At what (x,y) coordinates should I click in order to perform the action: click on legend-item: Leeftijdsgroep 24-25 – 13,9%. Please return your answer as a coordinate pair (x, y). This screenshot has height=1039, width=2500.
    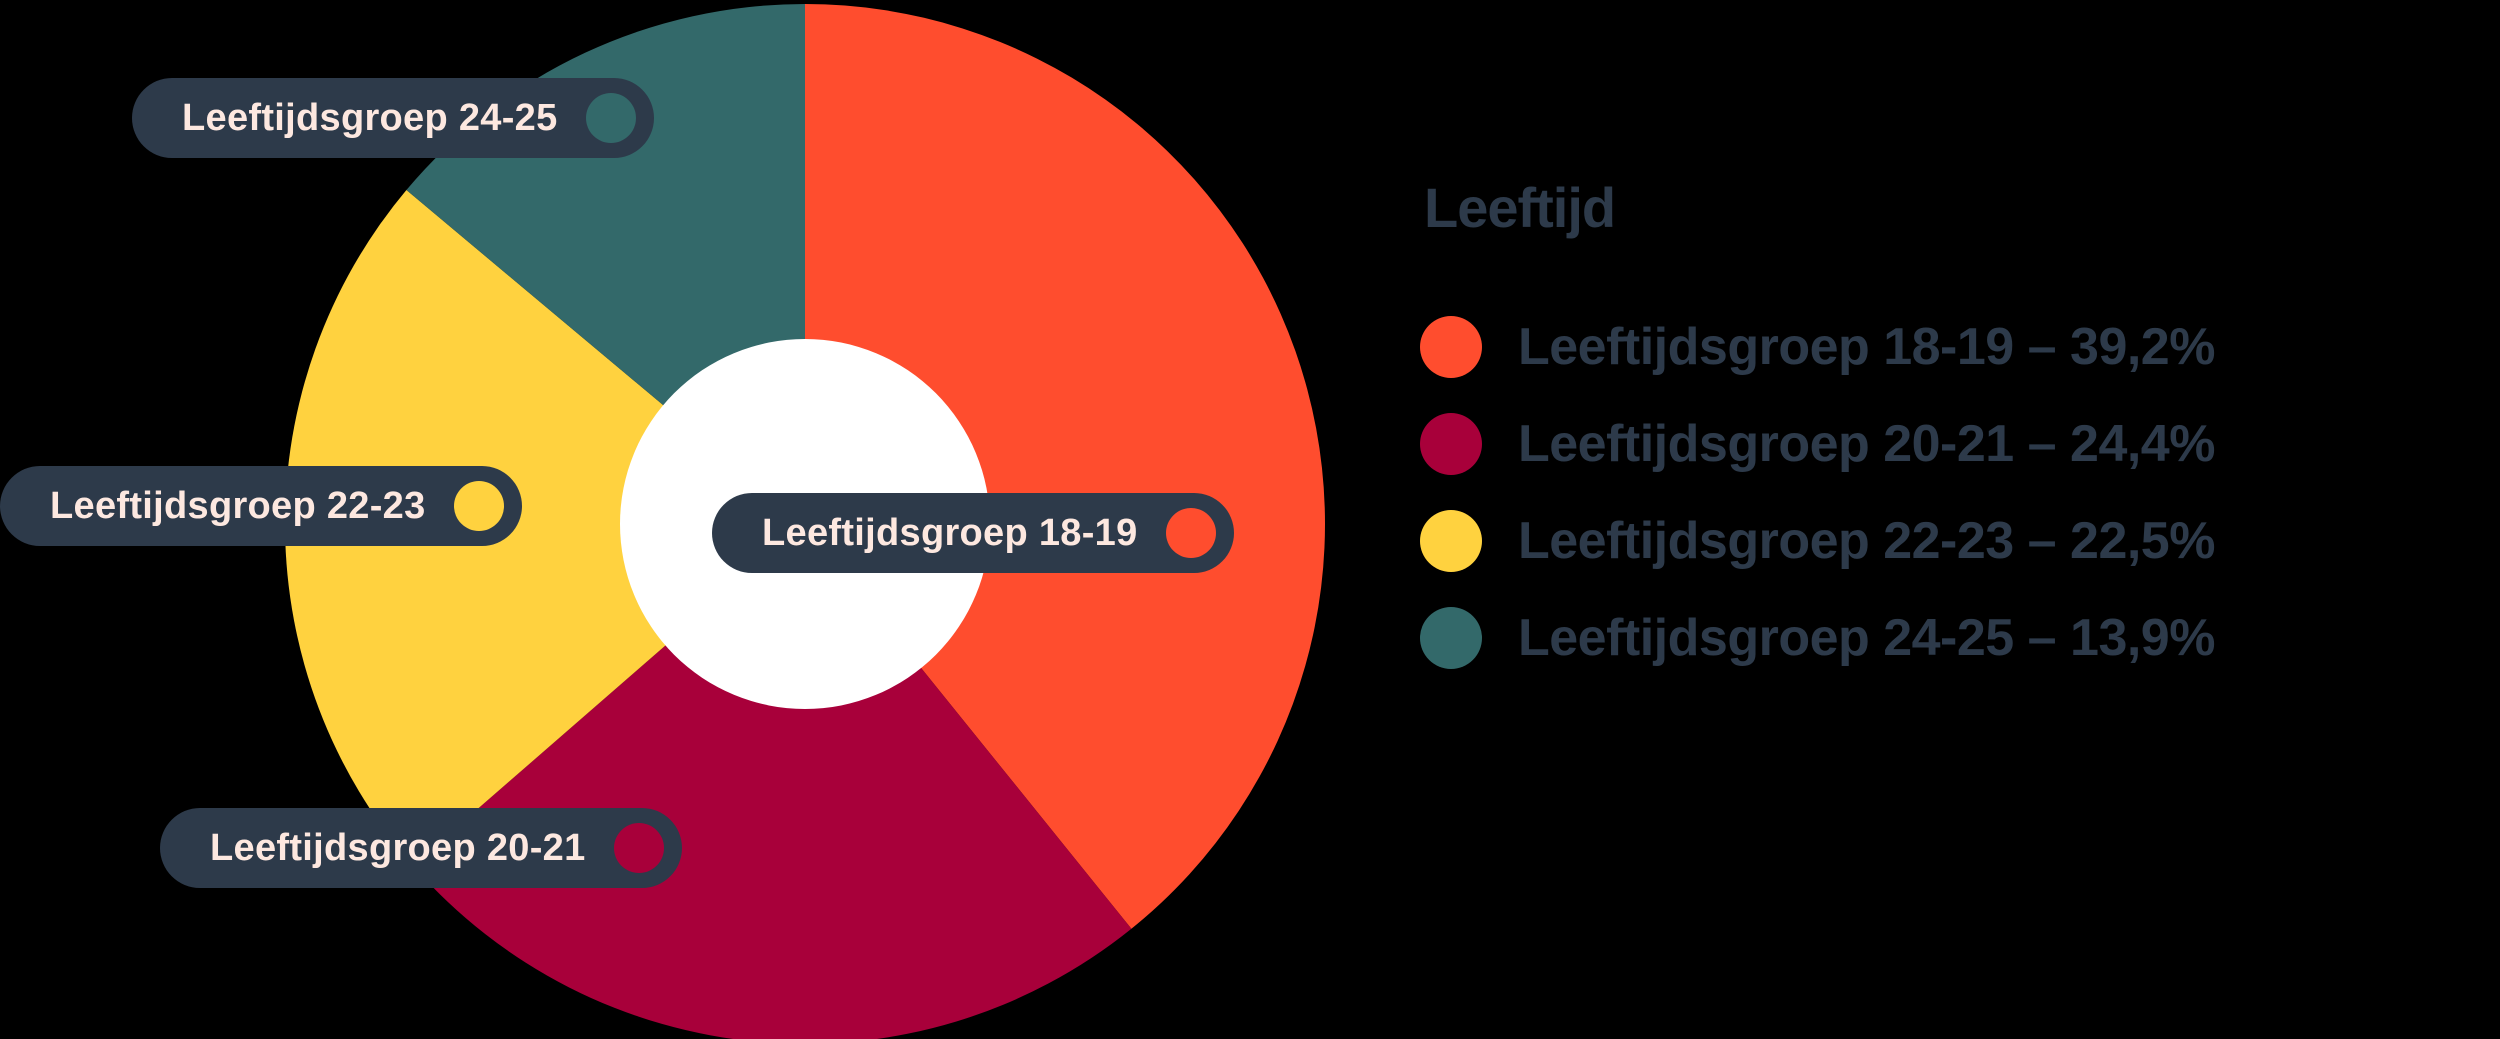
    Looking at the image, I should click on (1817, 637).